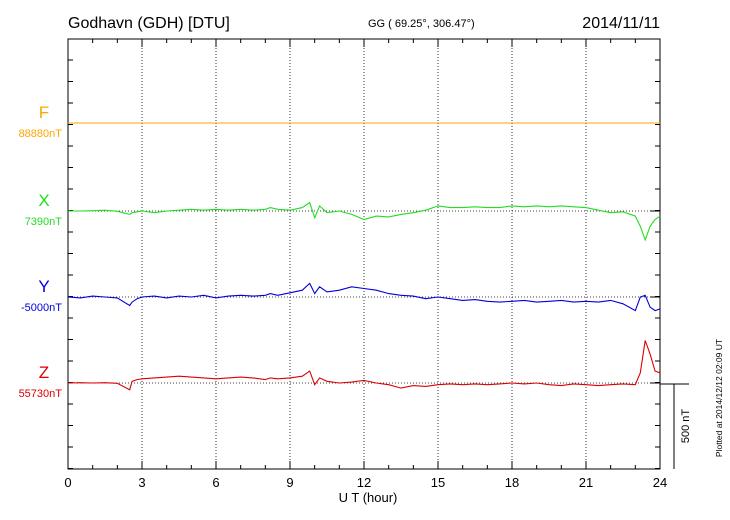 This screenshot has height=520, width=730. Describe the element at coordinates (289, 482) in the screenshot. I see `x-tick-label: 9` at that location.